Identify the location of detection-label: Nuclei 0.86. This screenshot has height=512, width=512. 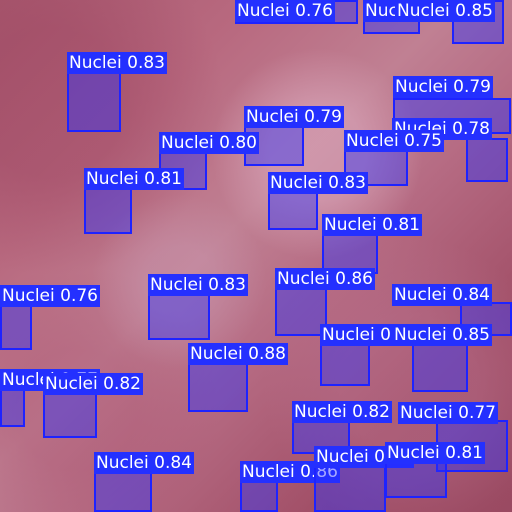
(325, 279).